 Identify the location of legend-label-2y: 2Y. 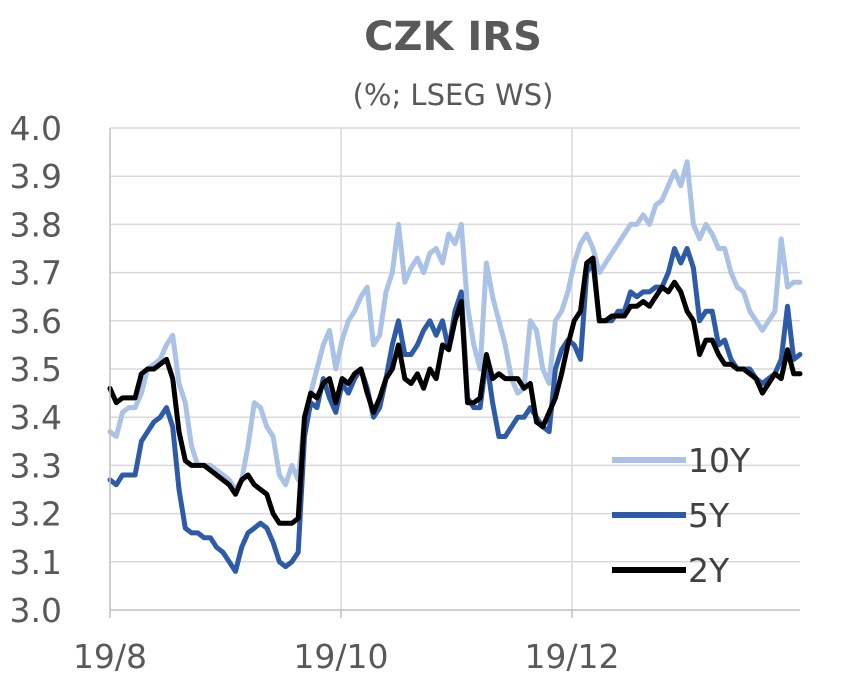
(709, 570).